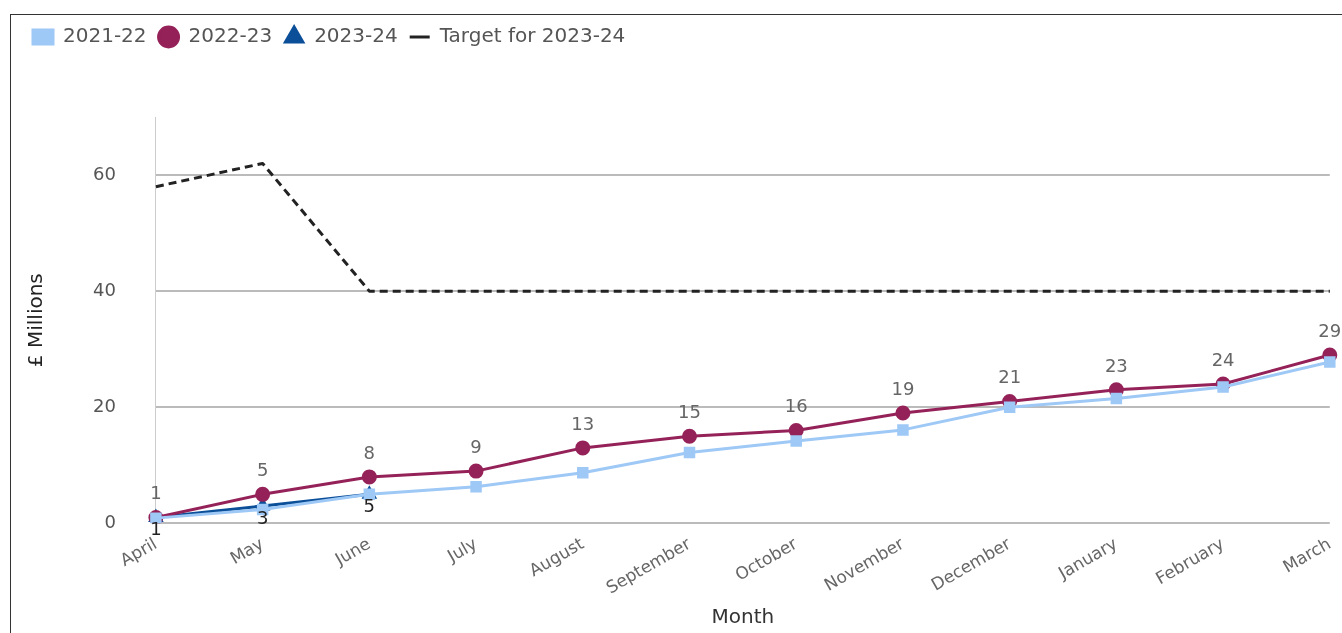 Image resolution: width=1342 pixels, height=633 pixels. I want to click on data-label: 19, so click(903, 388).